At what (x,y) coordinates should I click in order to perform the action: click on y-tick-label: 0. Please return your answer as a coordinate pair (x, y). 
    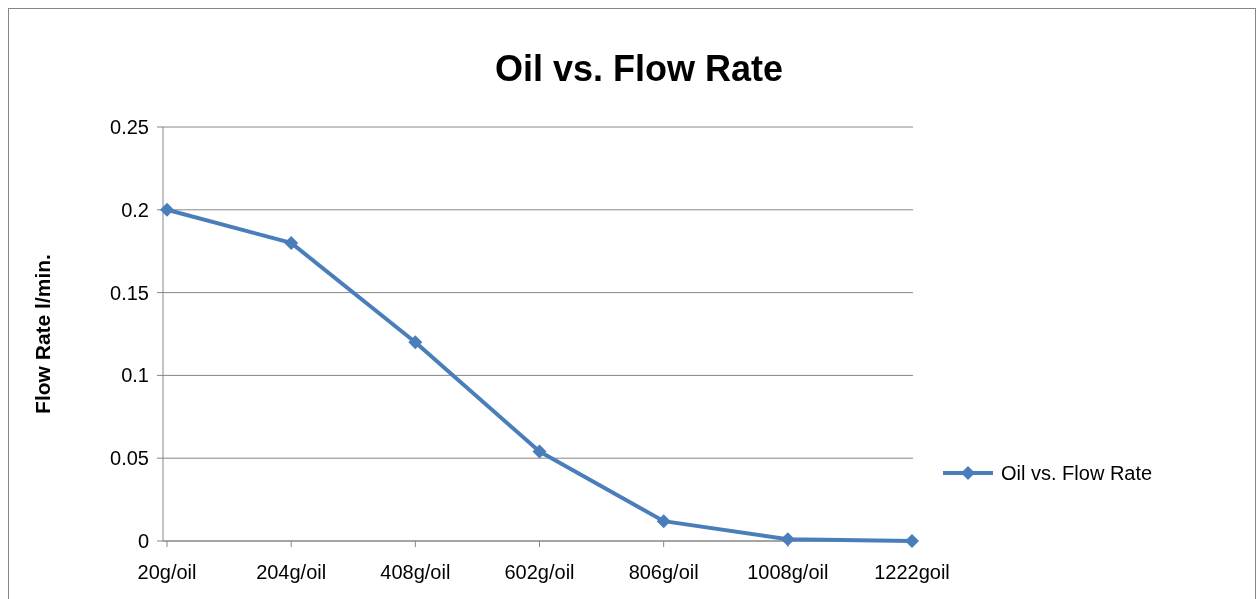
    Looking at the image, I should click on (143, 541).